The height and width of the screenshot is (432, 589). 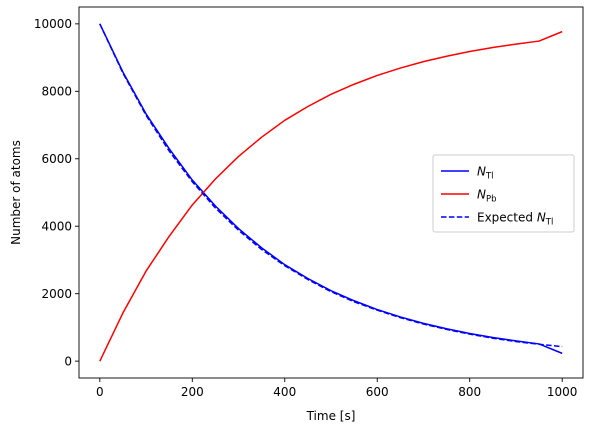 I want to click on legend: NTl NPb Expected NTl, so click(x=503, y=193).